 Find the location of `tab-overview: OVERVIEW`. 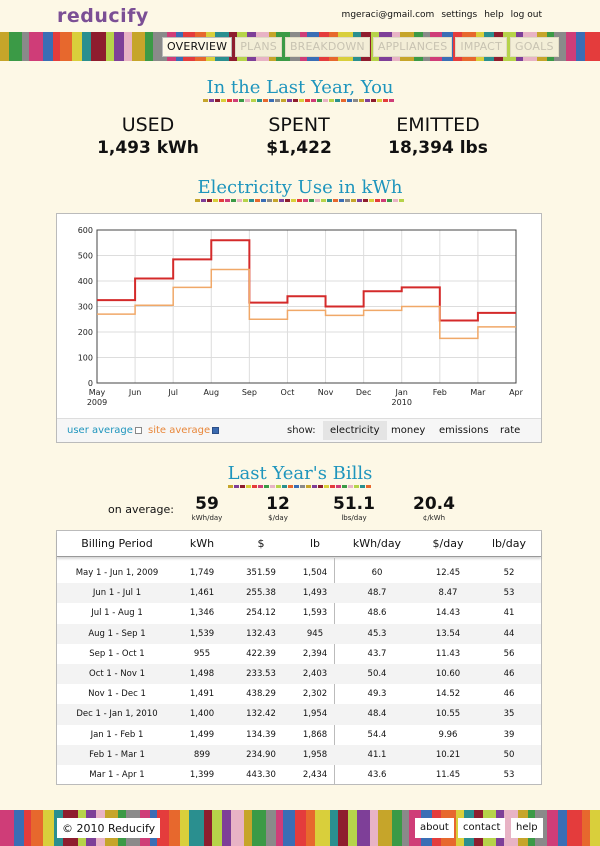

tab-overview: OVERVIEW is located at coordinates (197, 47).